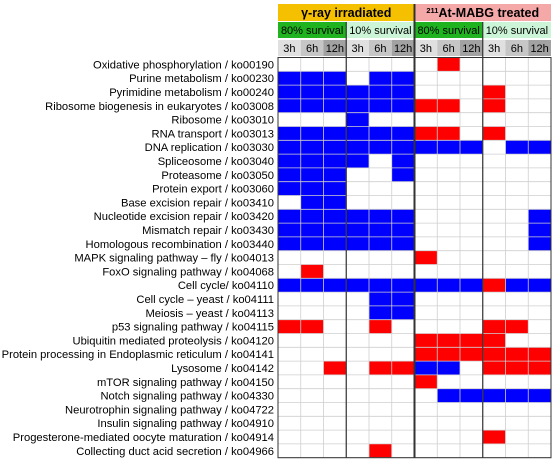 This screenshot has width=558, height=466. What do you see at coordinates (403, 78) in the screenshot?
I see `heatmap-cell-r2-c6` at bounding box center [403, 78].